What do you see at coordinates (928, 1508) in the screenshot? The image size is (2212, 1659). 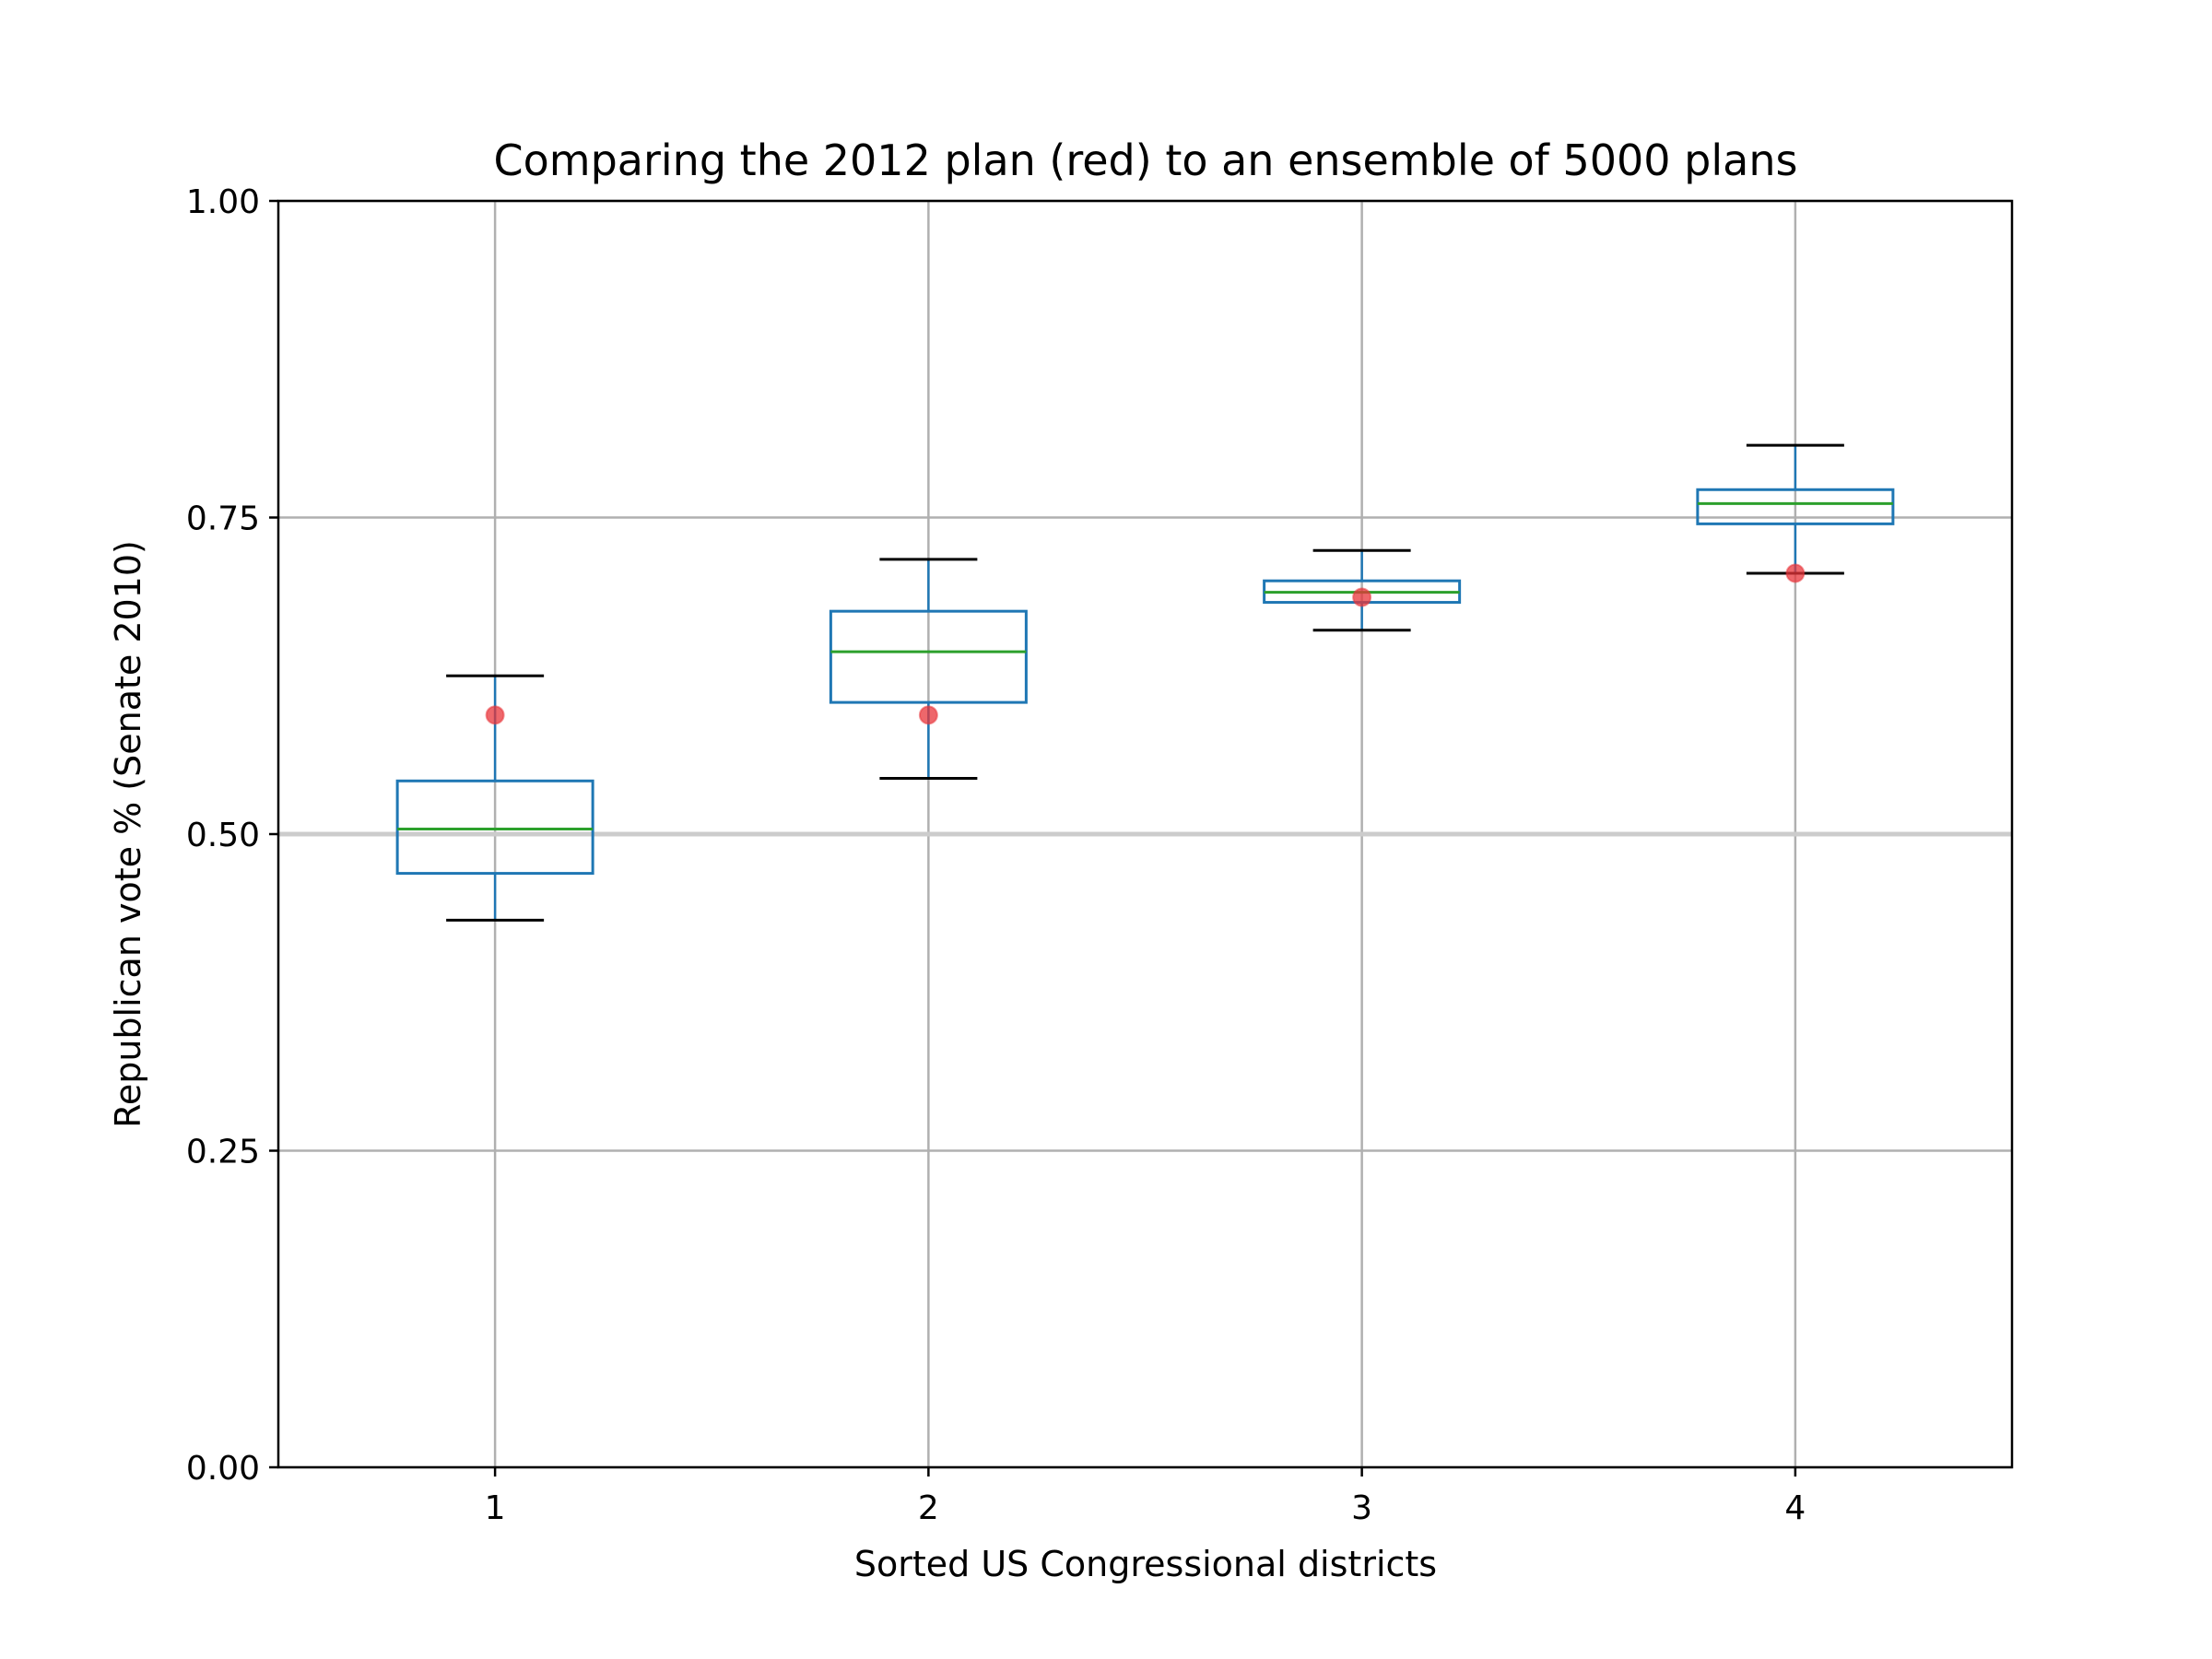 I see `x-tick-label: 2` at bounding box center [928, 1508].